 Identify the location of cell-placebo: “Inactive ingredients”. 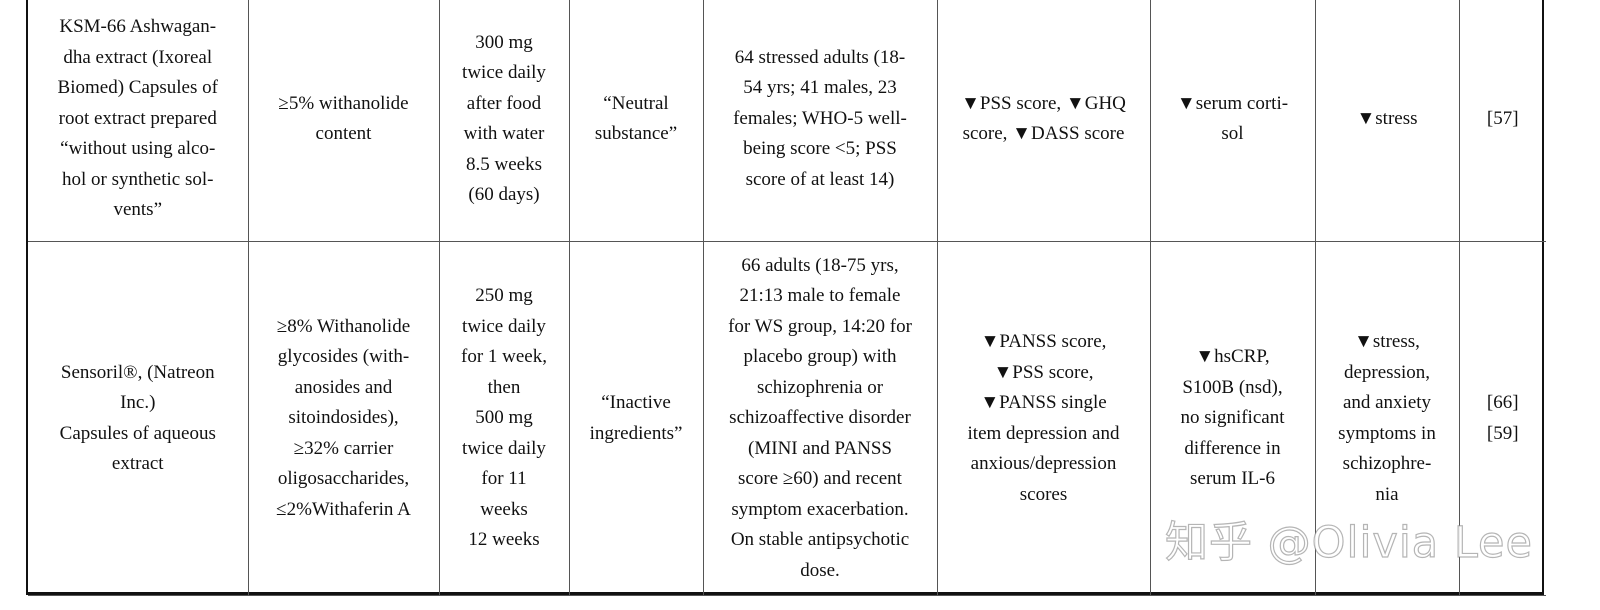
(636, 418).